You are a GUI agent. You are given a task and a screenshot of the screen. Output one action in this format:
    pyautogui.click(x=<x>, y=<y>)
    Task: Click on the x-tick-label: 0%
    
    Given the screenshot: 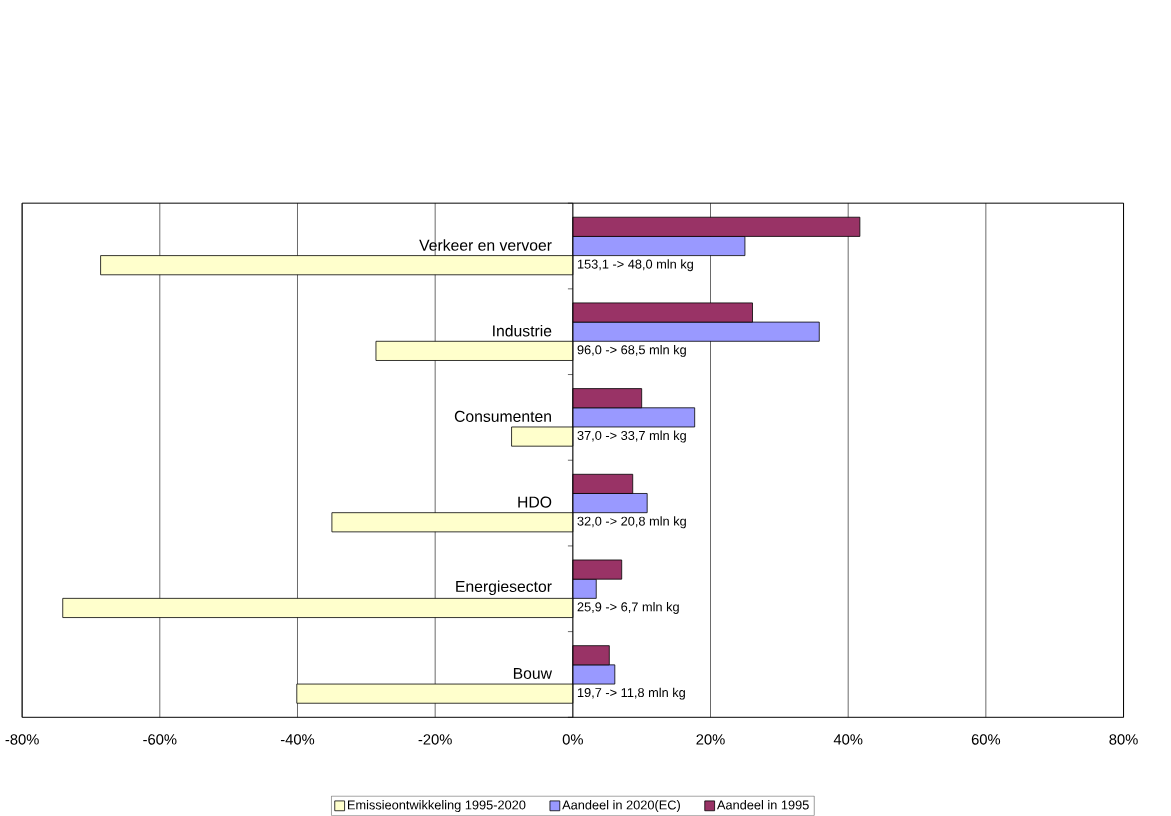 What is the action you would take?
    pyautogui.click(x=572, y=739)
    